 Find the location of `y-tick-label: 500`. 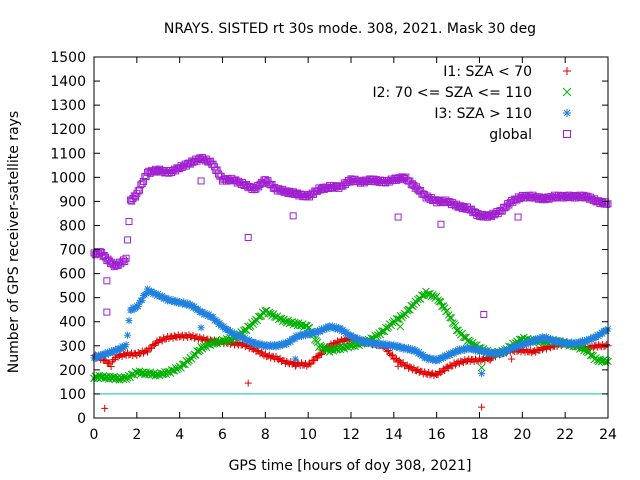

y-tick-label: 500 is located at coordinates (72, 299).